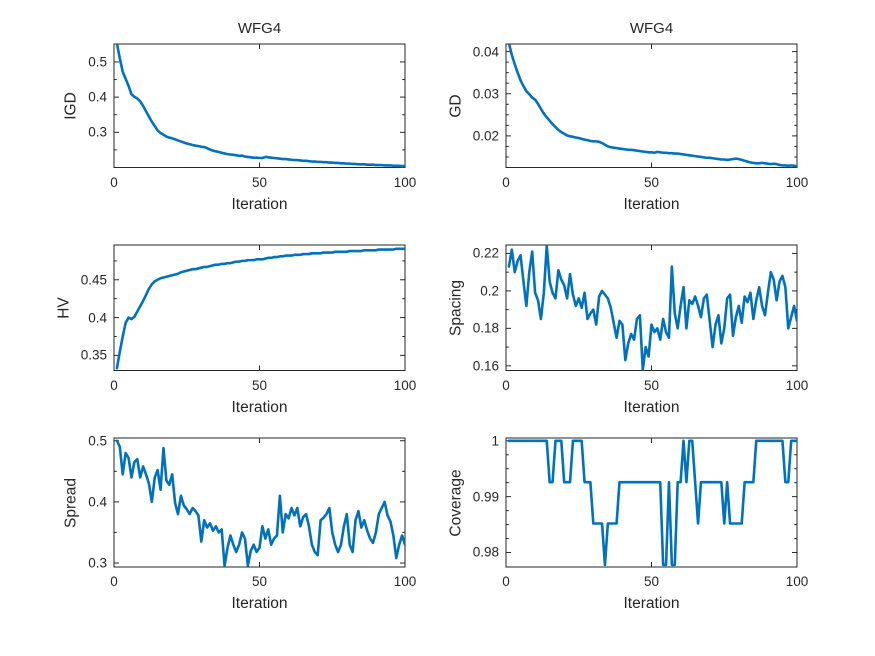 This screenshot has width=875, height=656. What do you see at coordinates (97, 132) in the screenshot?
I see `y-tick-label-igd: 0.3` at bounding box center [97, 132].